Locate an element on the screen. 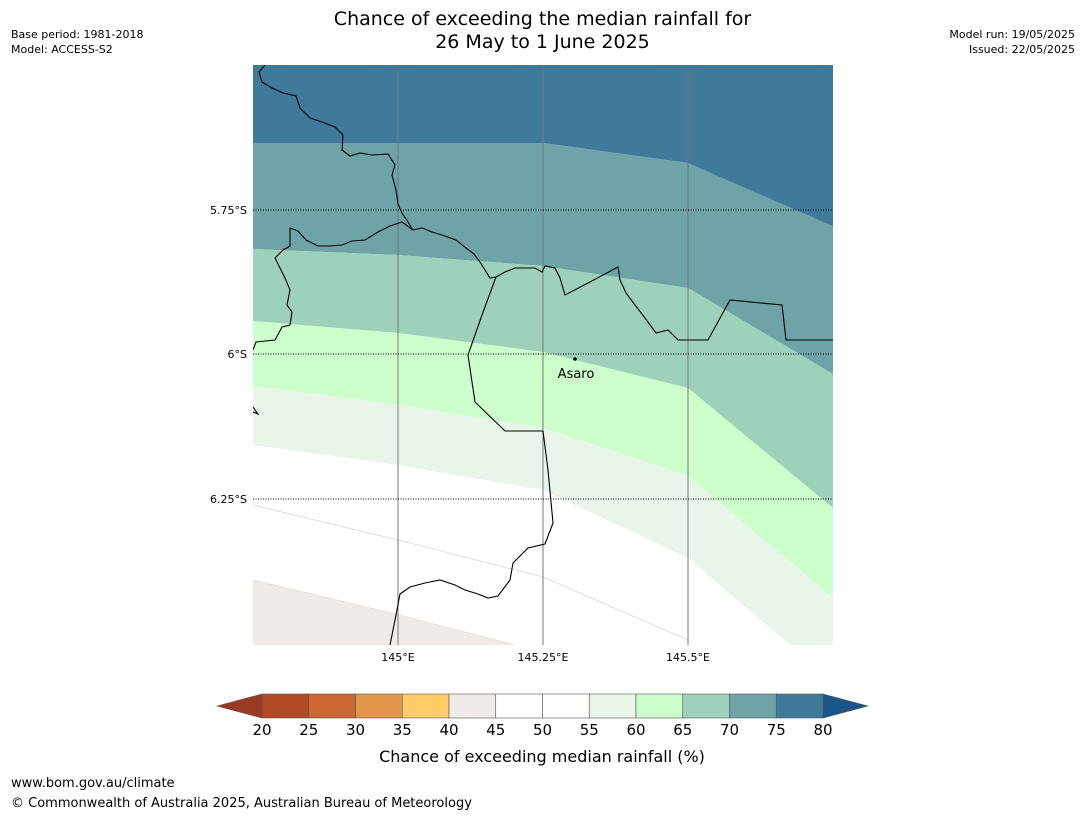 The image size is (1085, 816). colorbar-left-extension is located at coordinates (239, 706).